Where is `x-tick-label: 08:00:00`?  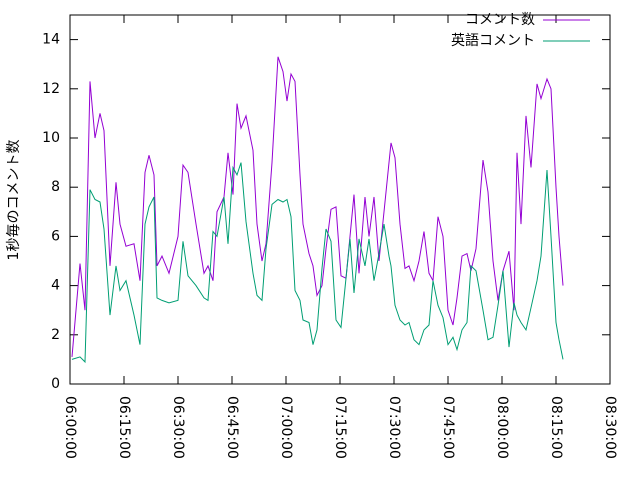 x-tick-label: 08:00:00 is located at coordinates (502, 427).